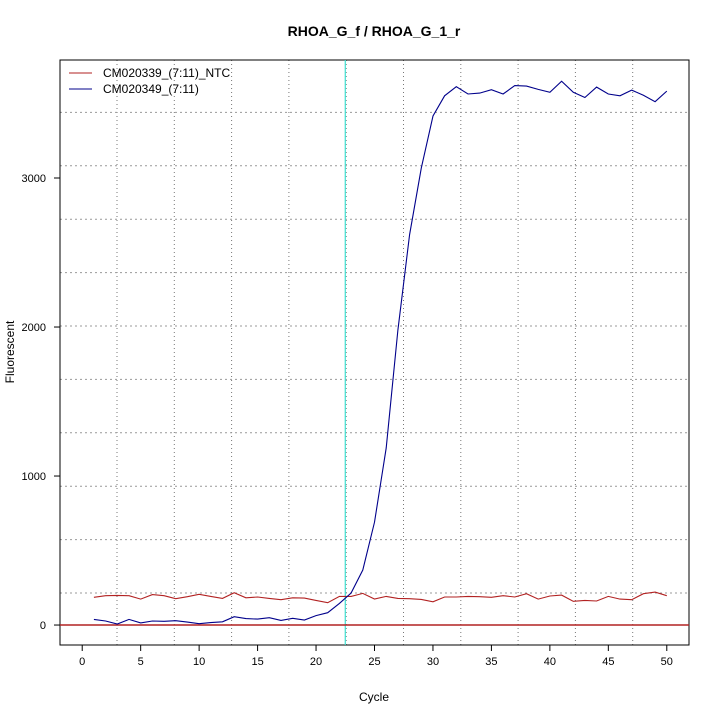 The image size is (720, 720). Describe the element at coordinates (316, 662) in the screenshot. I see `x-tick-label: 20` at that location.